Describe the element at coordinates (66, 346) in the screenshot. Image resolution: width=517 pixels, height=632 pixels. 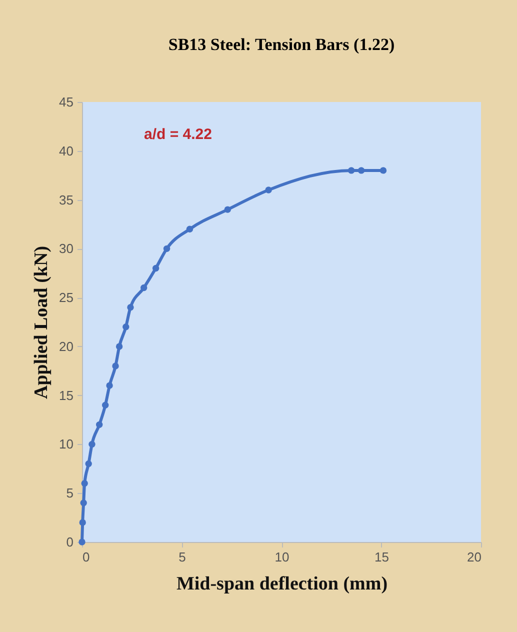
I see `y-tick-label: 20` at that location.